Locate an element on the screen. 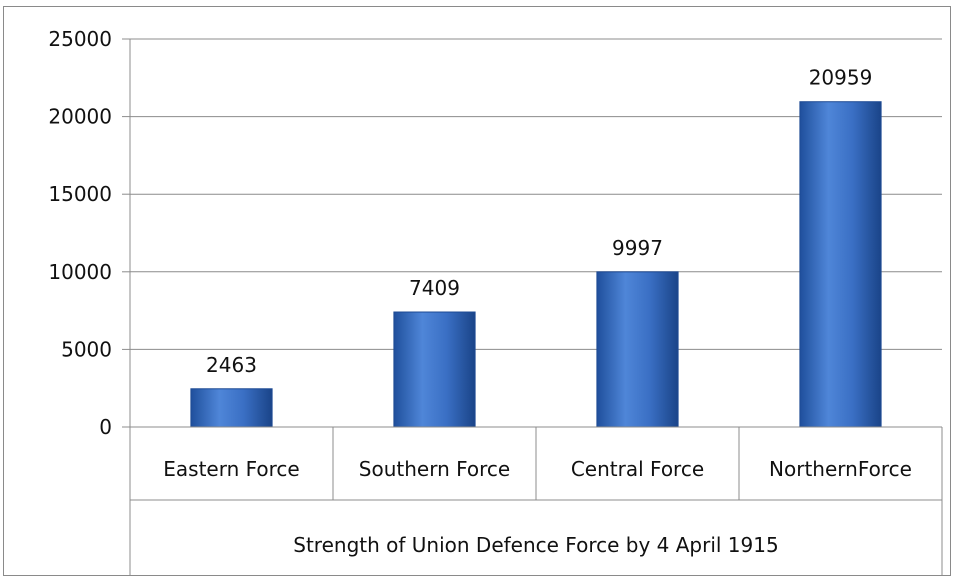 The width and height of the screenshot is (957, 581). y-tick-label: 10000 is located at coordinates (80, 272).